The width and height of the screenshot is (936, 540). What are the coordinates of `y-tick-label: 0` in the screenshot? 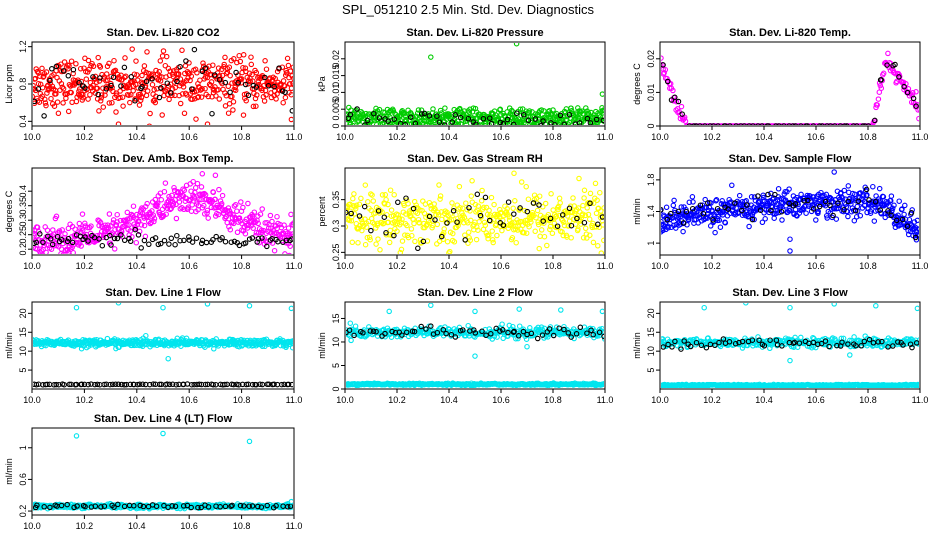 It's located at (336, 388).